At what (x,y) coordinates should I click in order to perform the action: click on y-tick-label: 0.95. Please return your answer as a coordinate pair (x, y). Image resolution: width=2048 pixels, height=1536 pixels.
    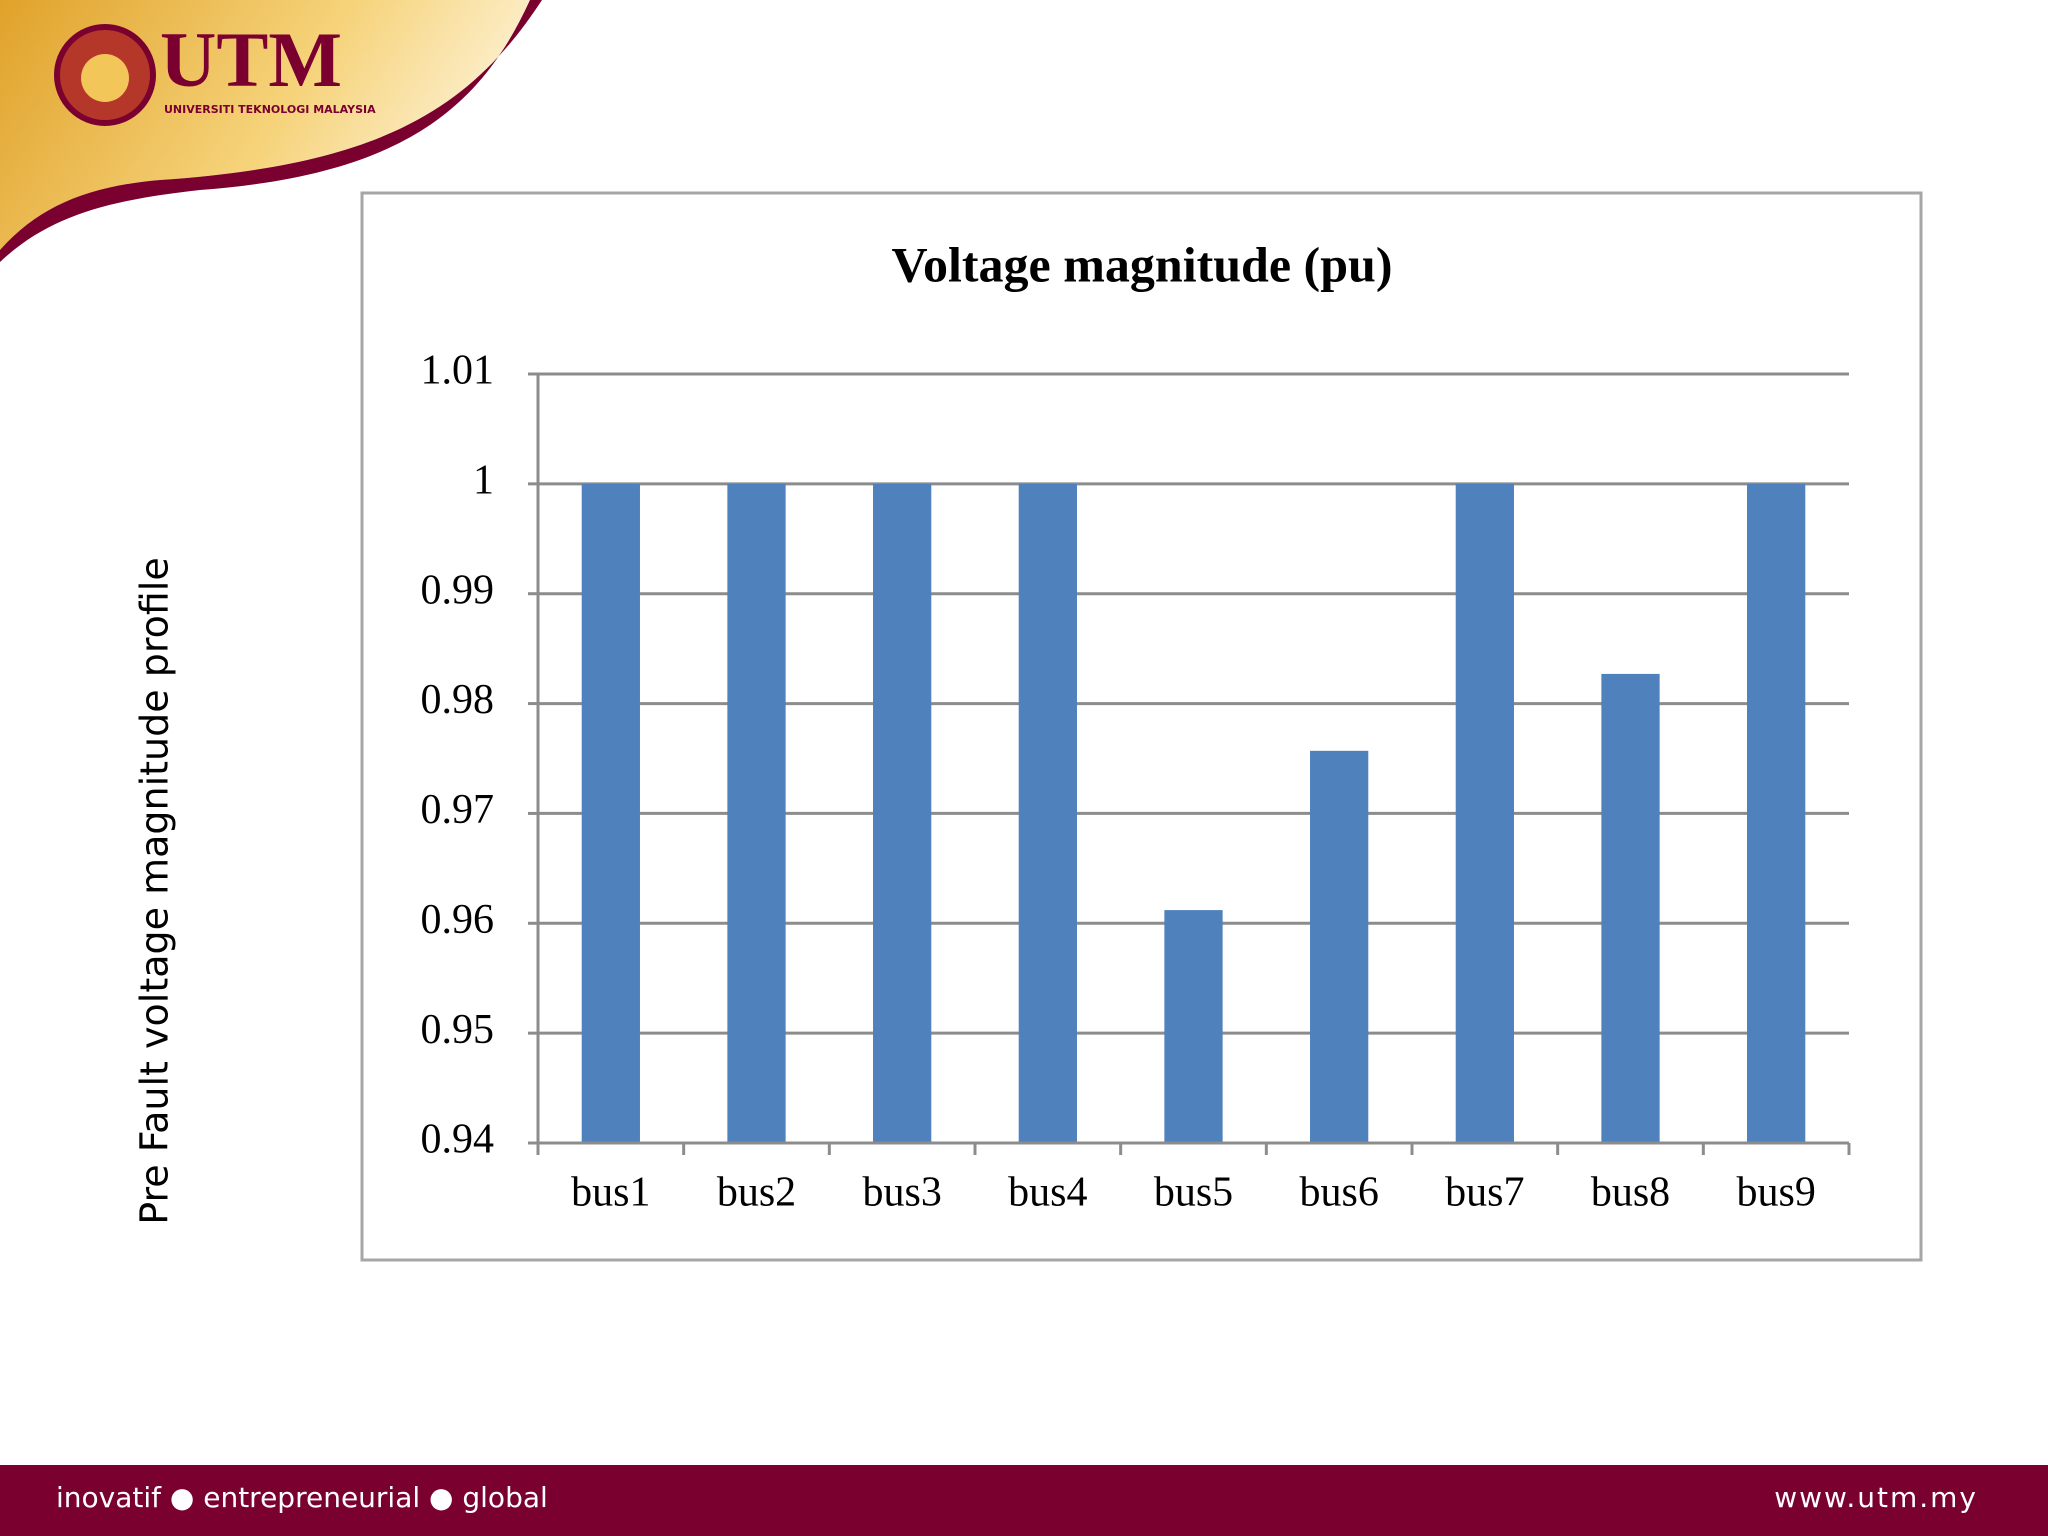
    Looking at the image, I should click on (458, 1030).